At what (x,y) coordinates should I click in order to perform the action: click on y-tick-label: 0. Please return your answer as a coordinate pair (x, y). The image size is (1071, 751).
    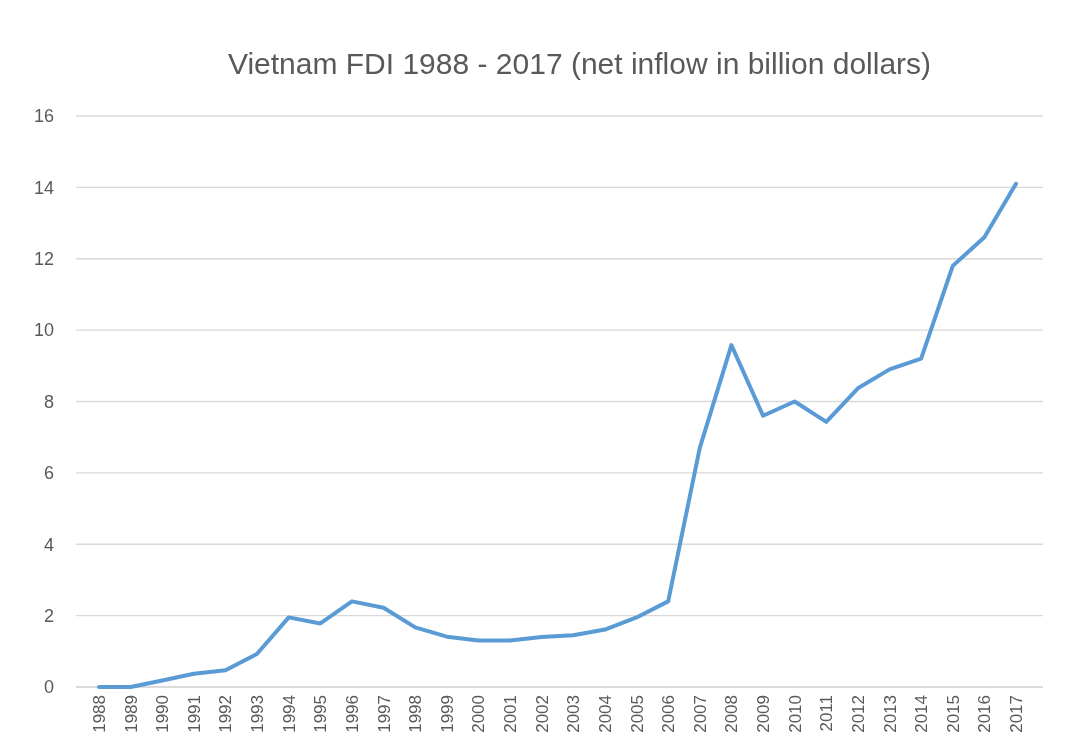
    Looking at the image, I should click on (48, 687).